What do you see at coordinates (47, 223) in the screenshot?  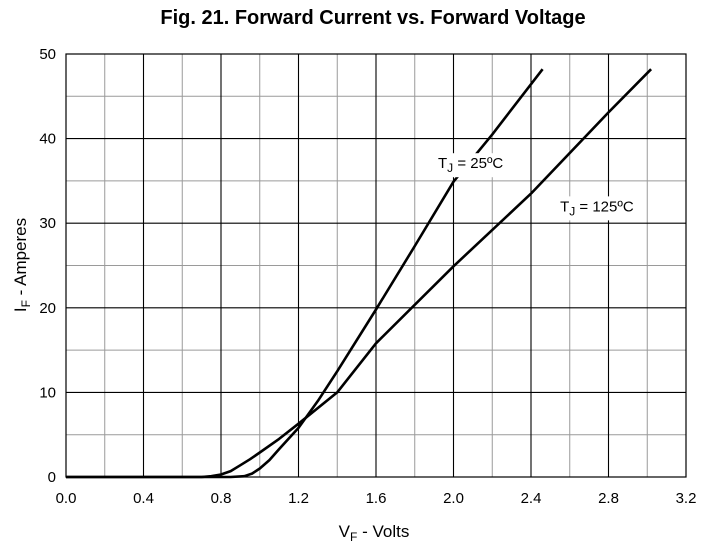 I see `y-tick-label: 30` at bounding box center [47, 223].